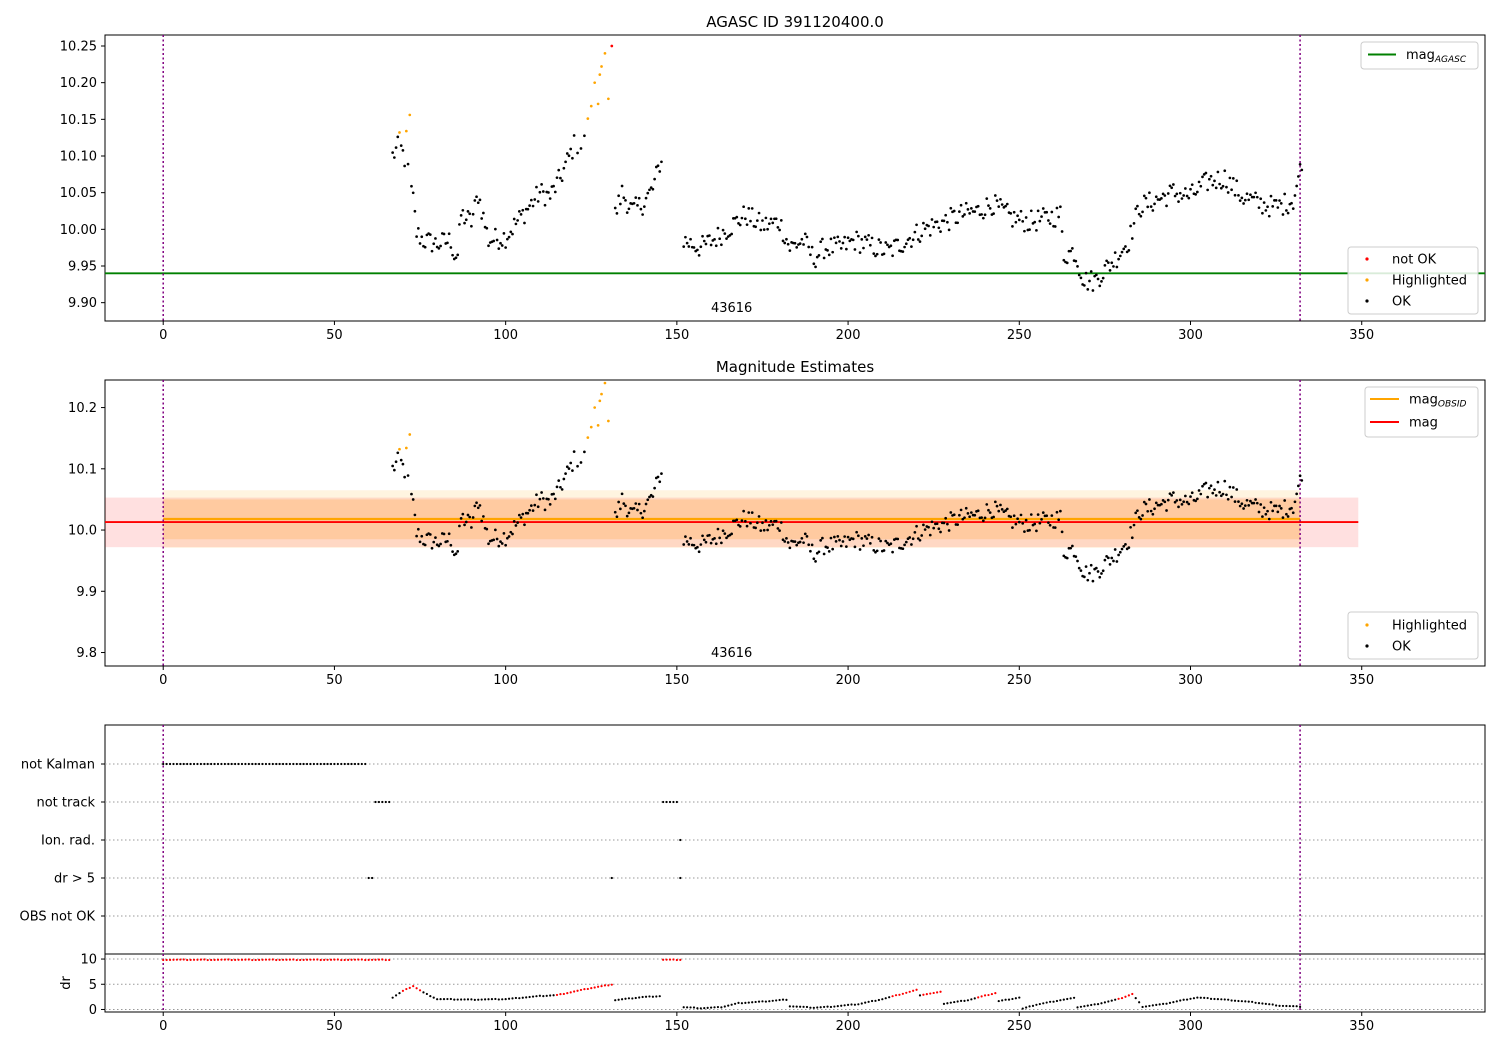 The height and width of the screenshot is (1050, 1500). I want to click on flag-label: OBS not OK, so click(58, 917).